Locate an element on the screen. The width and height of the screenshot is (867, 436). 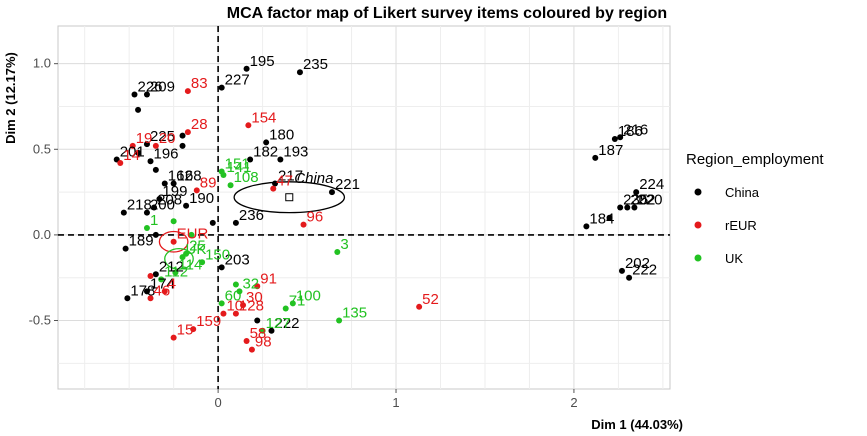
point-label: 91 is located at coordinates (268, 278).